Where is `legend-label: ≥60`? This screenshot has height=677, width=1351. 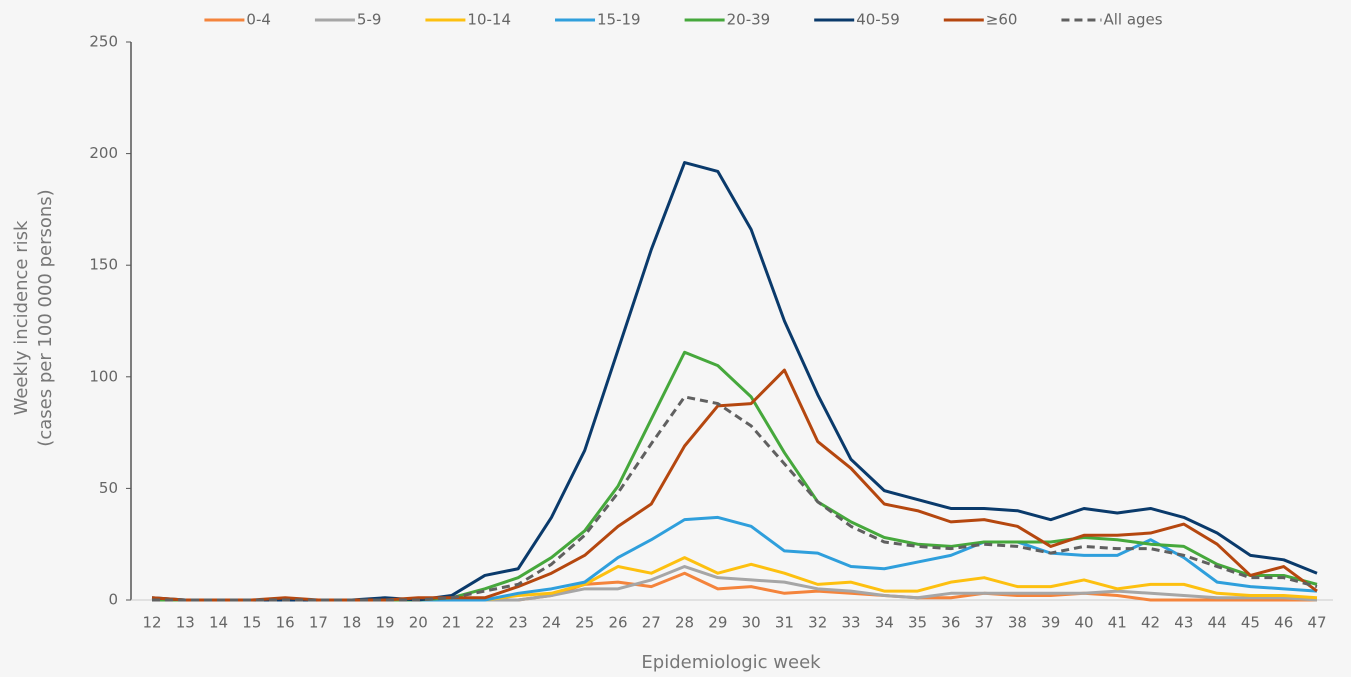
legend-label: ≥60 is located at coordinates (1002, 20).